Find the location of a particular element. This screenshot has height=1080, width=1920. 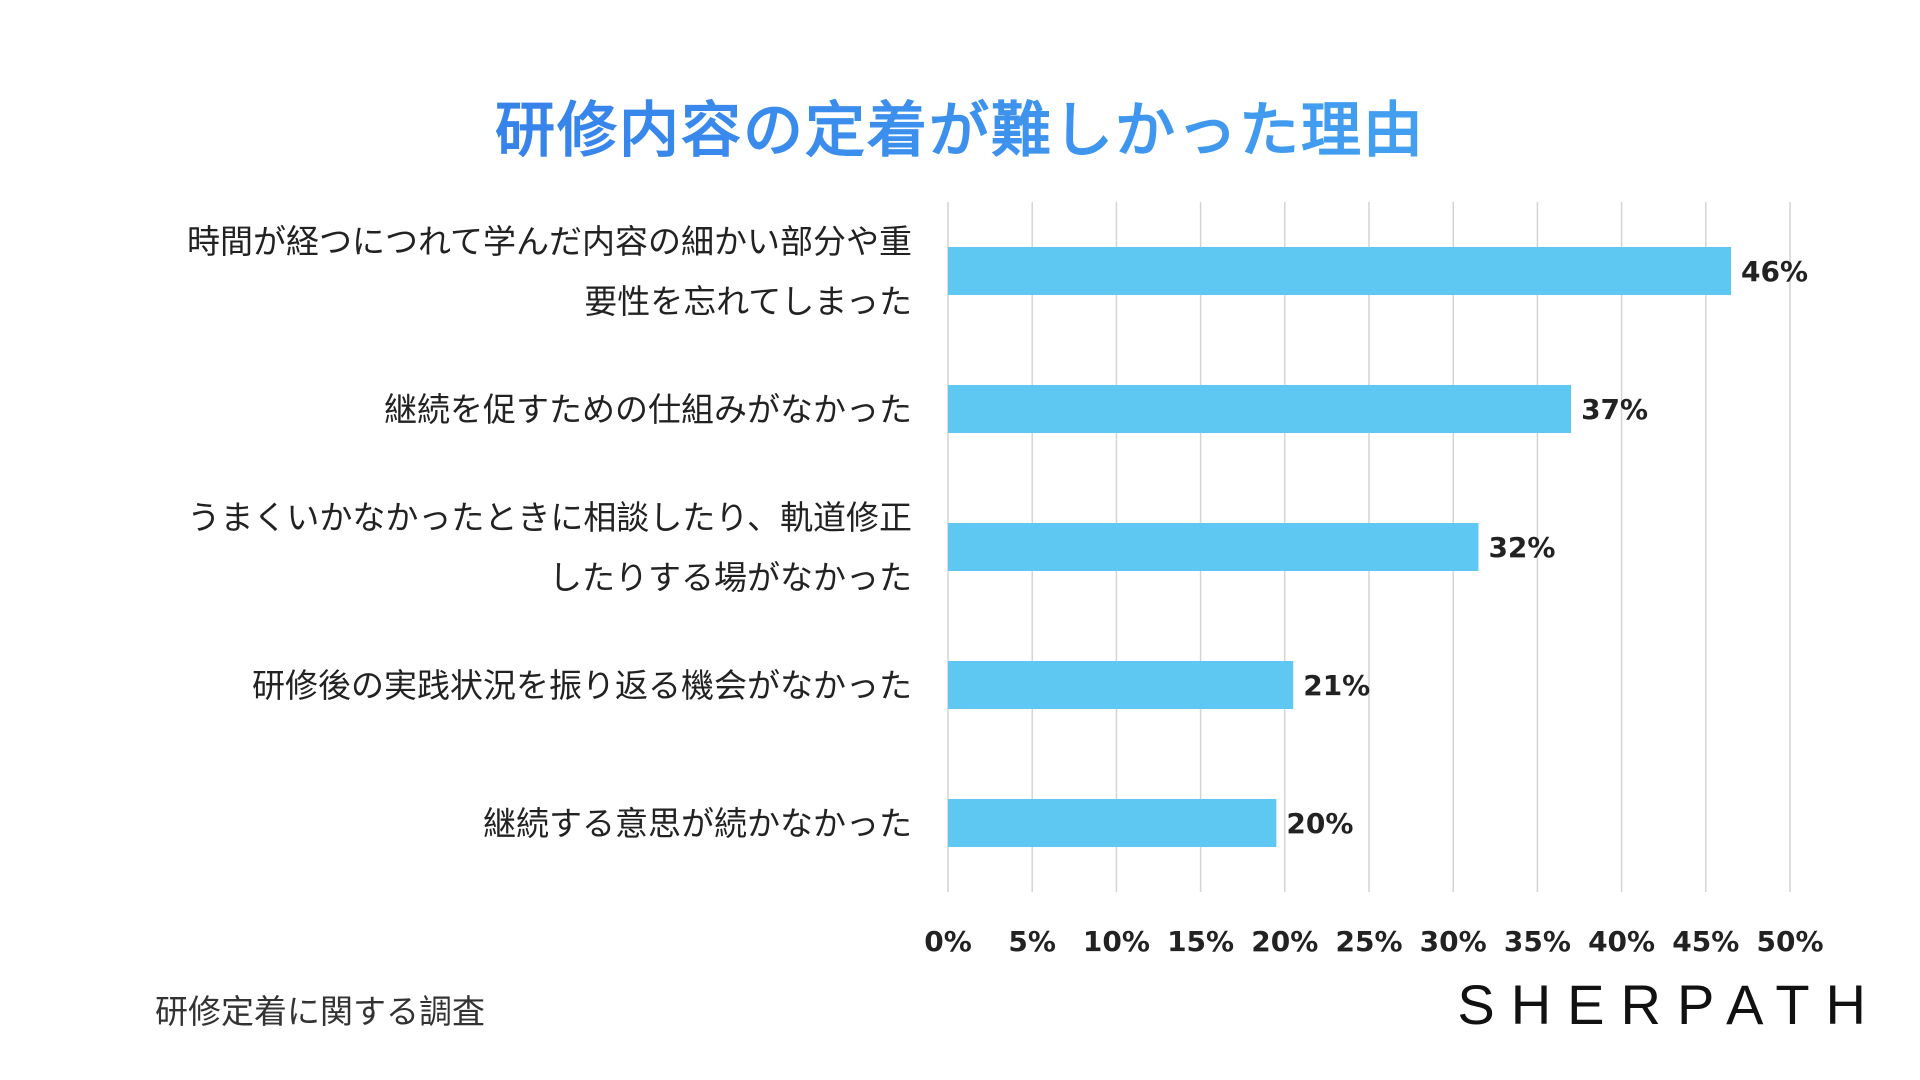

category-label: 研修後の実践状況を振り返る機会がなかった is located at coordinates (582, 685).